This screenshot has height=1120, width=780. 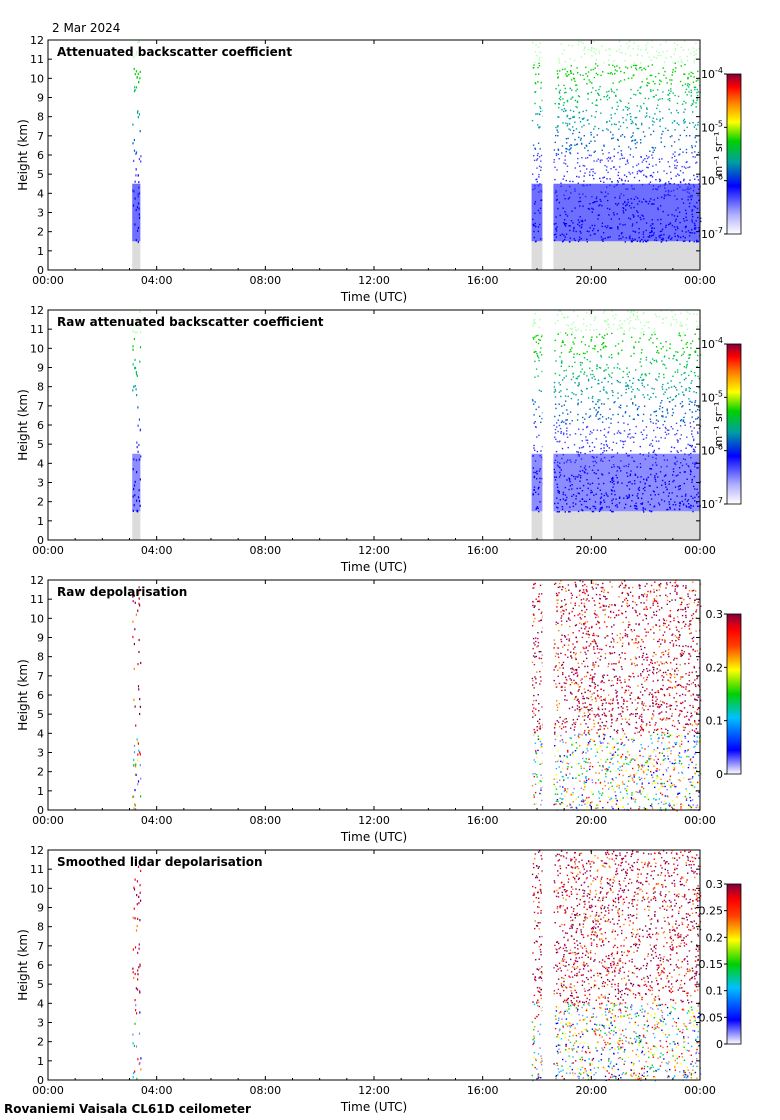 I want to click on panel-title: Smoothed lidar depolarisation, so click(x=160, y=862).